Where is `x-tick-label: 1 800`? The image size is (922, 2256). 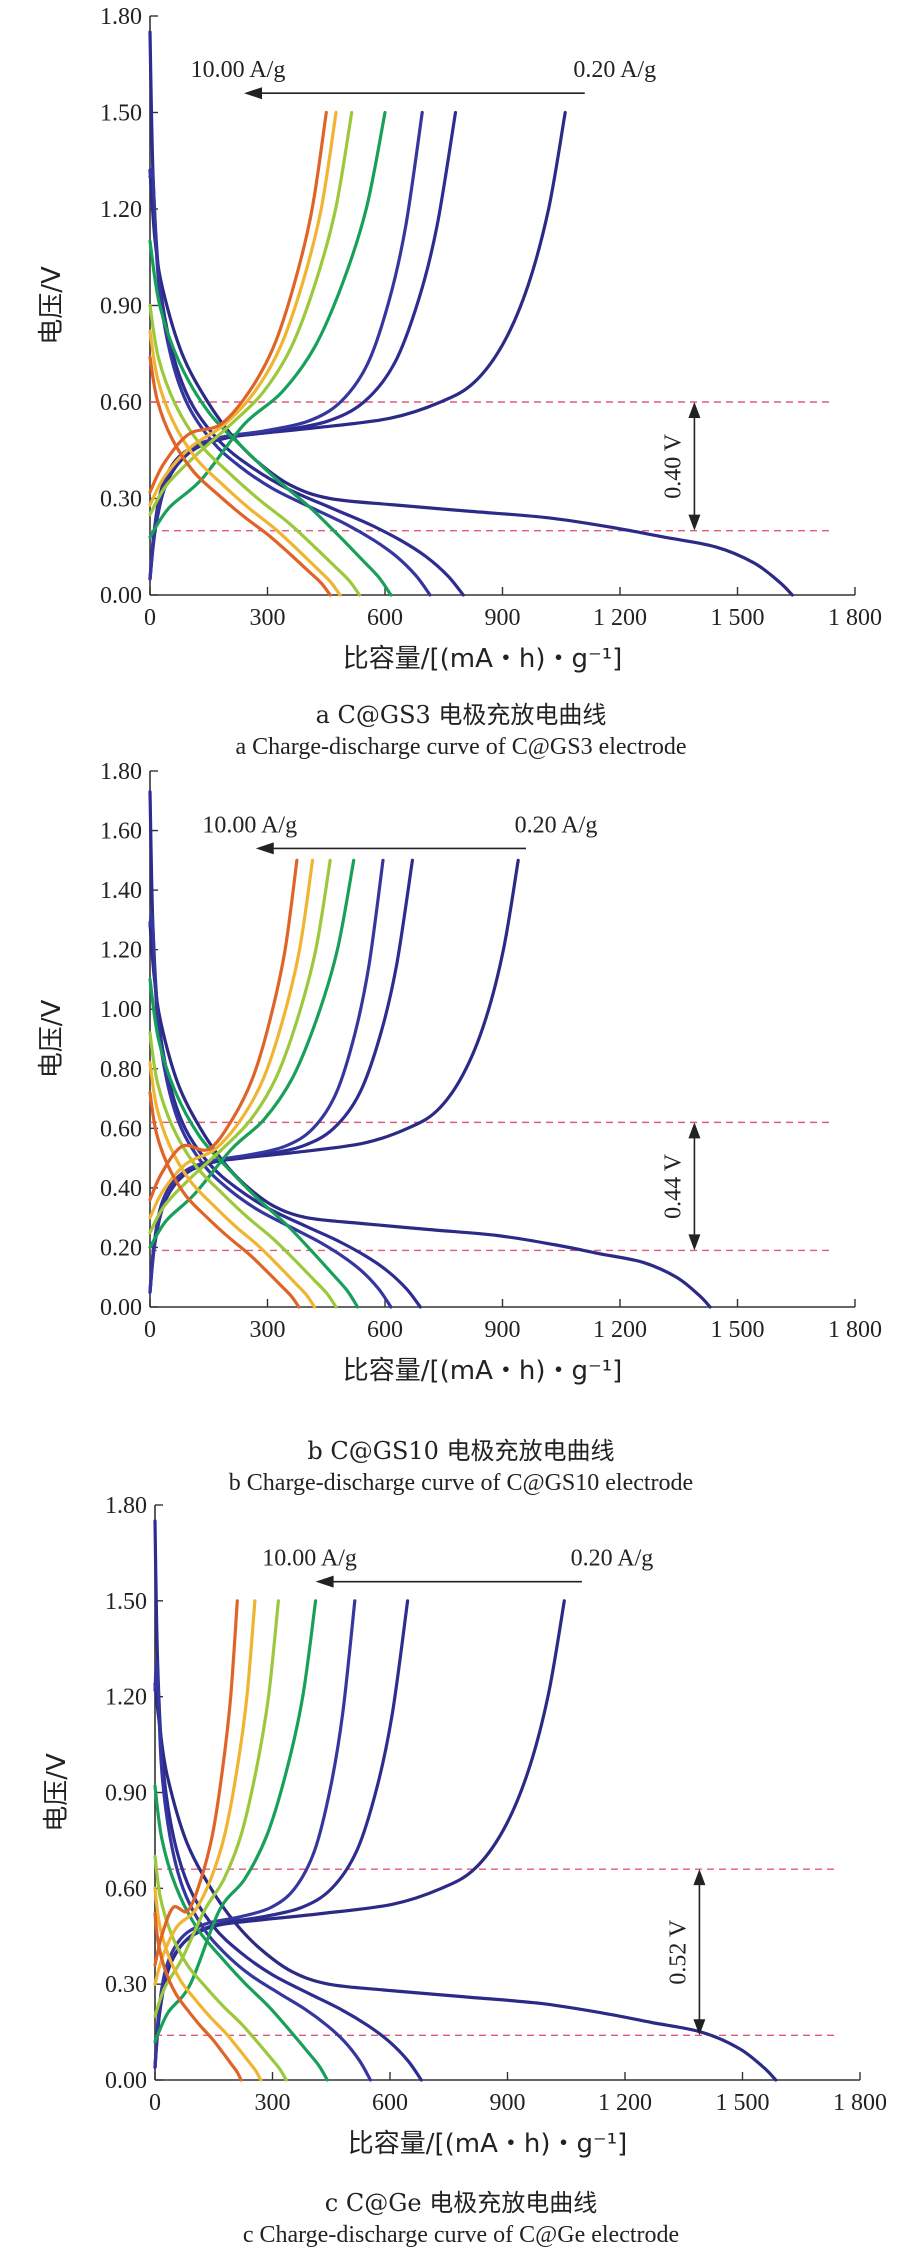
x-tick-label: 1 800 is located at coordinates (855, 618).